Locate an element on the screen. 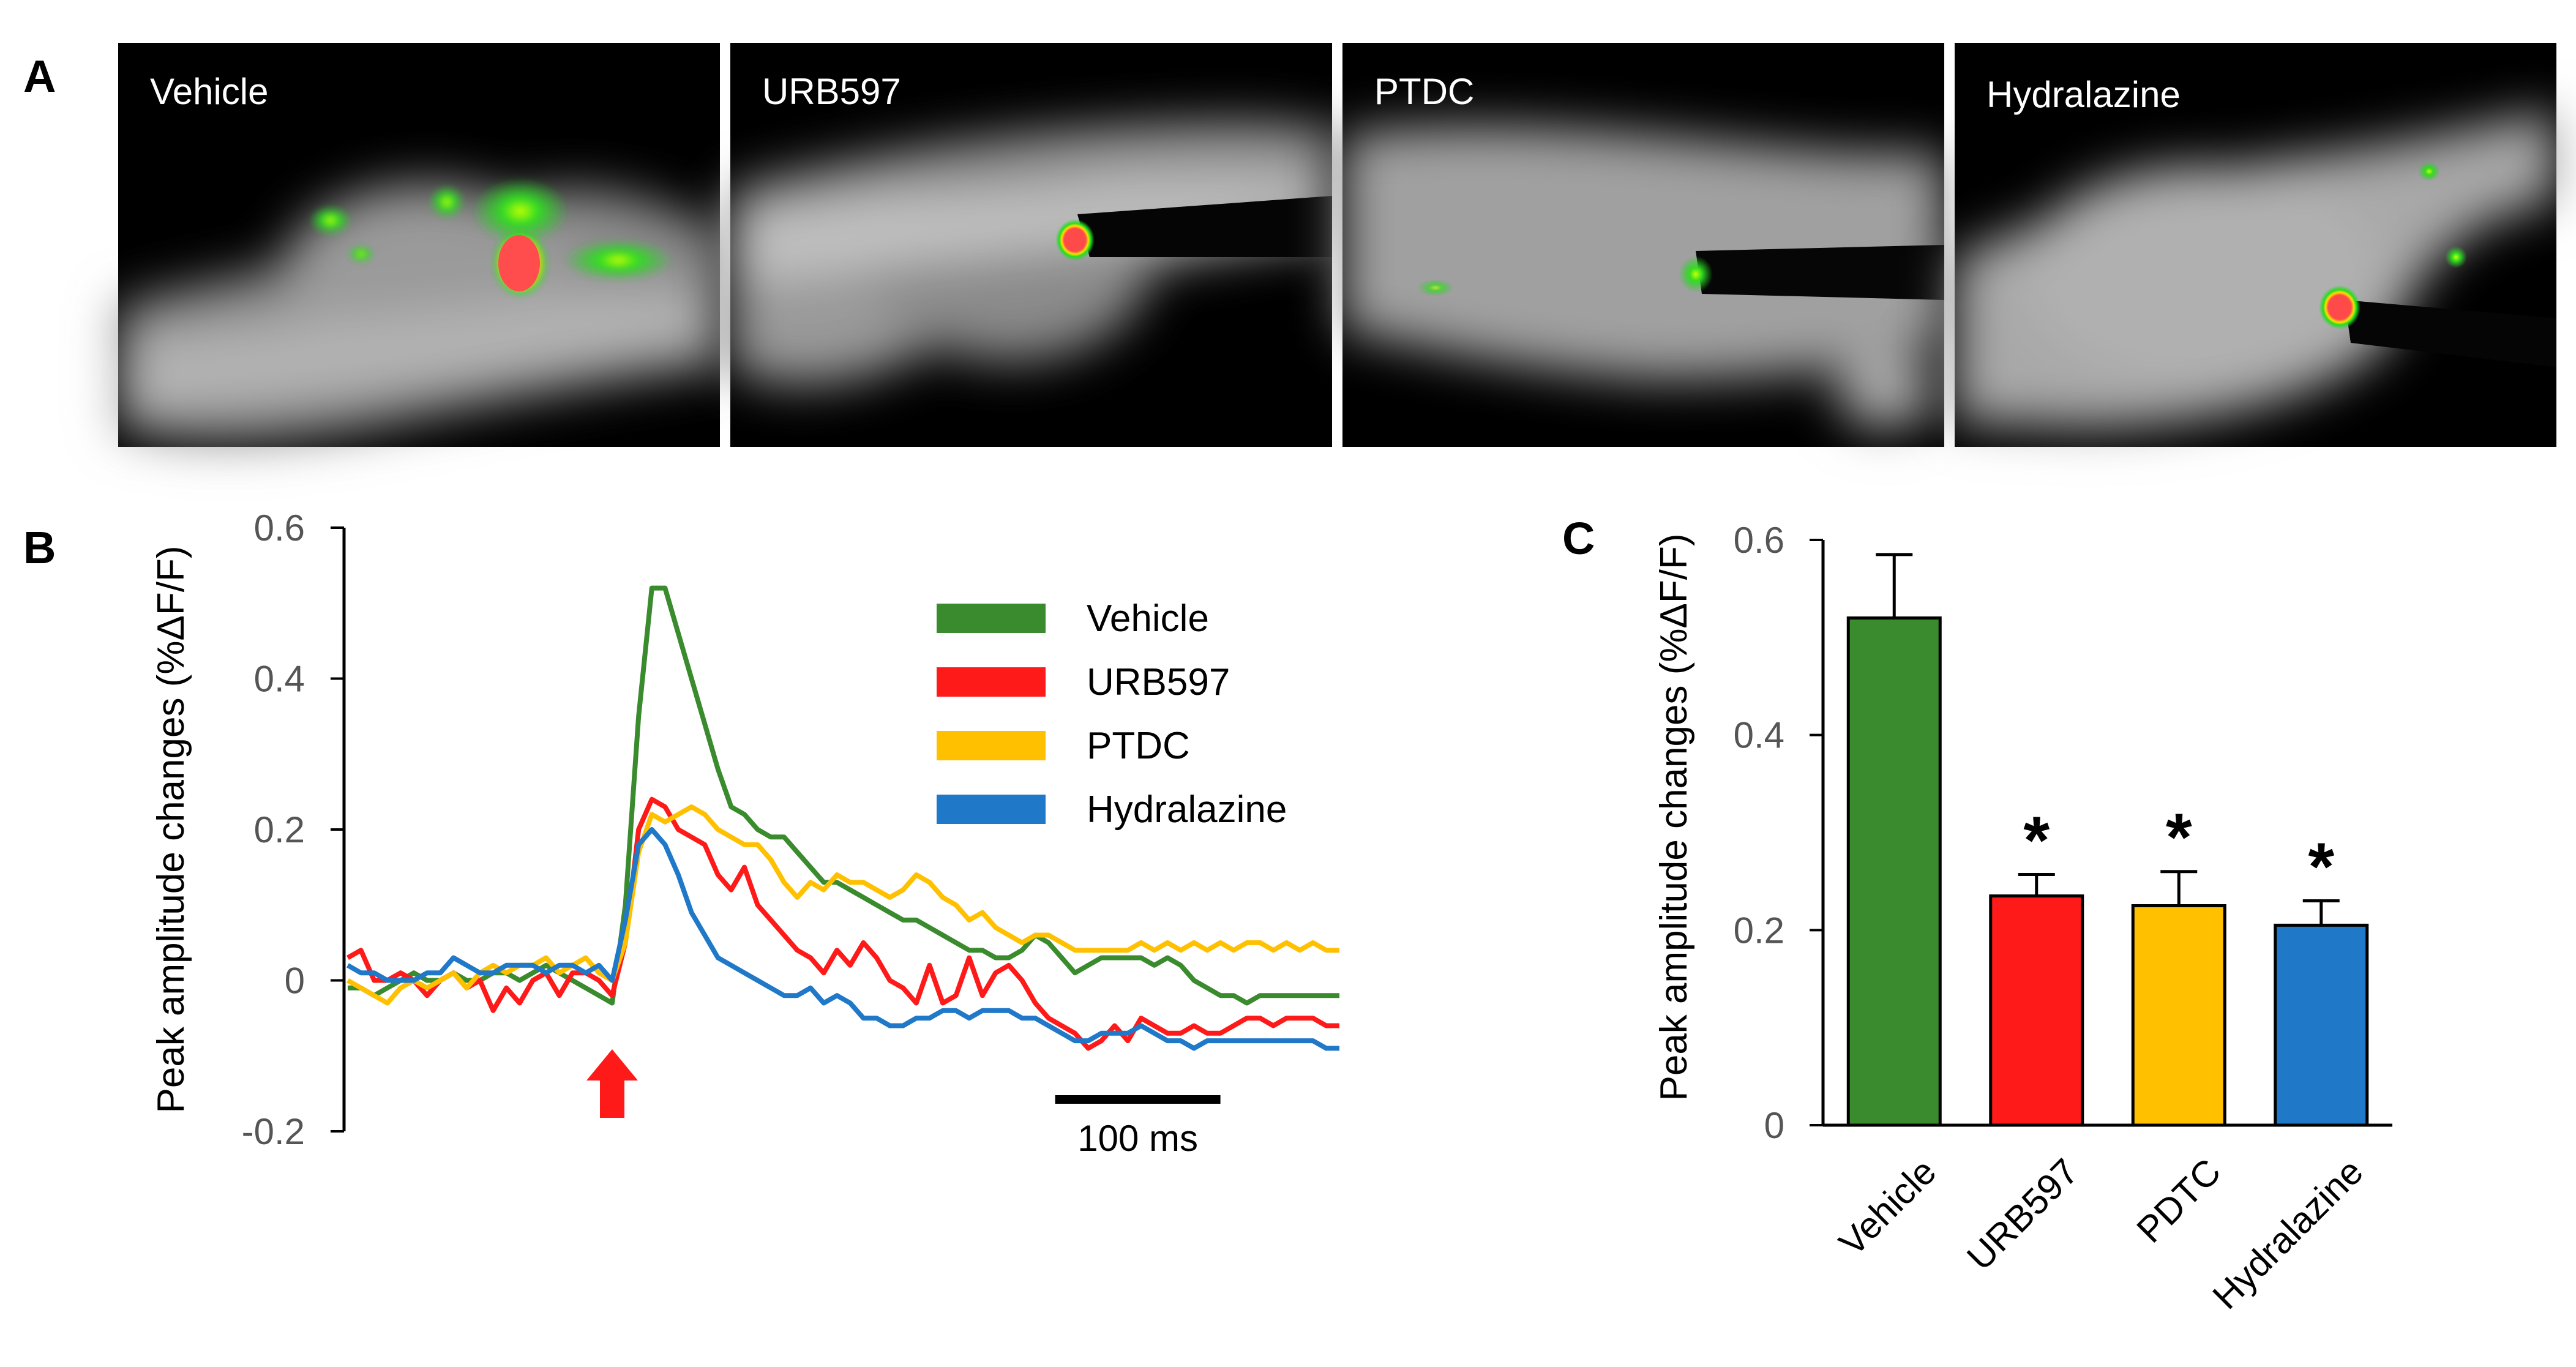 The width and height of the screenshot is (2576, 1367). stimulus-arrow-icon is located at coordinates (612, 1083).